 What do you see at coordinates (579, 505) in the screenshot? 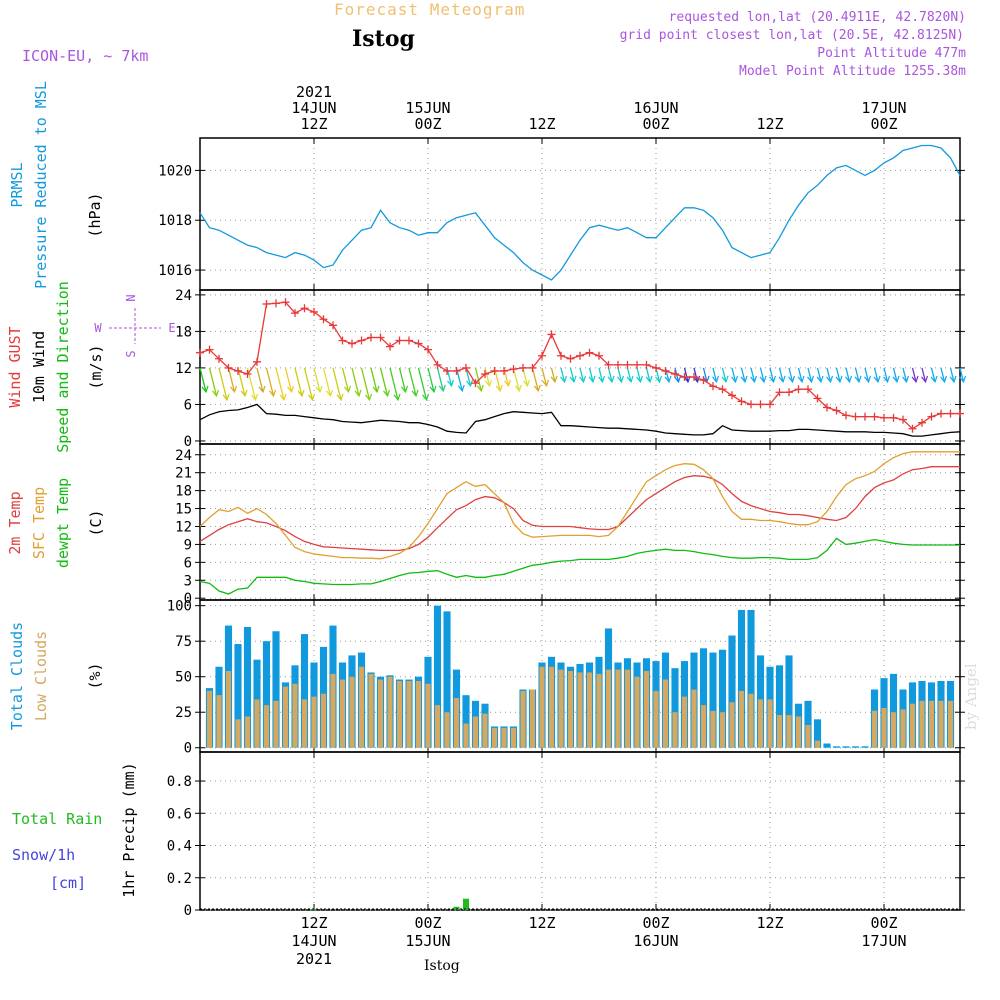
I see `sfc-temp-line` at bounding box center [579, 505].